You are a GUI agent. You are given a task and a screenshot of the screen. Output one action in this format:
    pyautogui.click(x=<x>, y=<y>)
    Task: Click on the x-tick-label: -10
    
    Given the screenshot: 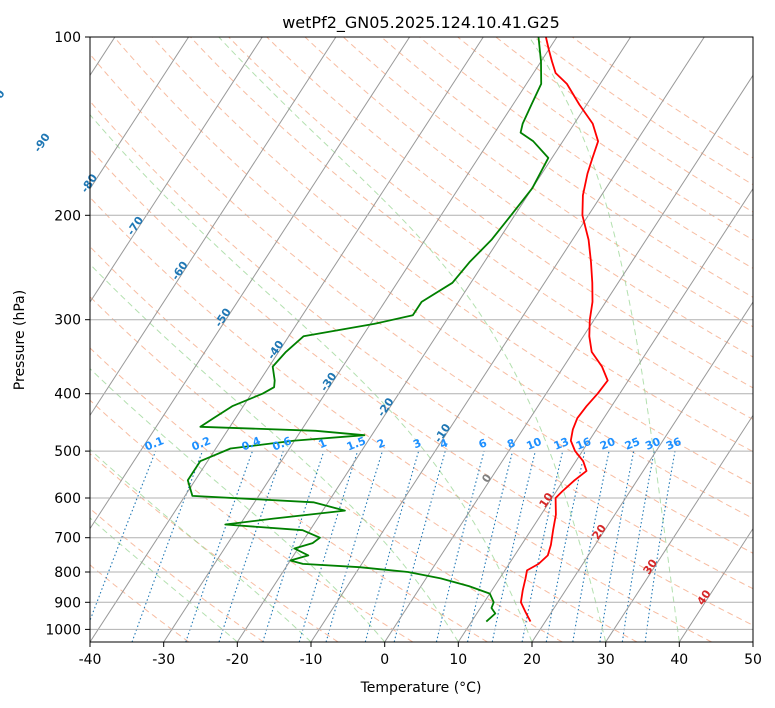 What is the action you would take?
    pyautogui.click(x=311, y=660)
    